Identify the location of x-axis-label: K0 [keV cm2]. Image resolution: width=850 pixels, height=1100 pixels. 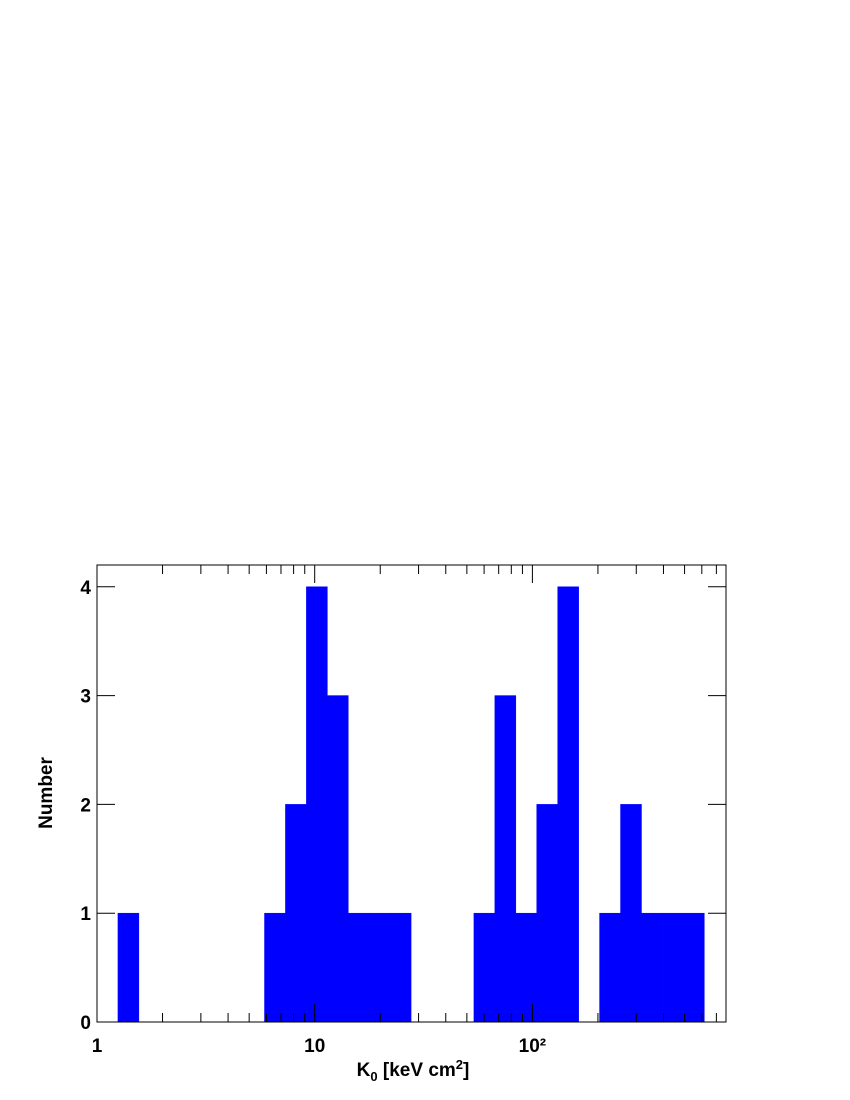
(413, 1070).